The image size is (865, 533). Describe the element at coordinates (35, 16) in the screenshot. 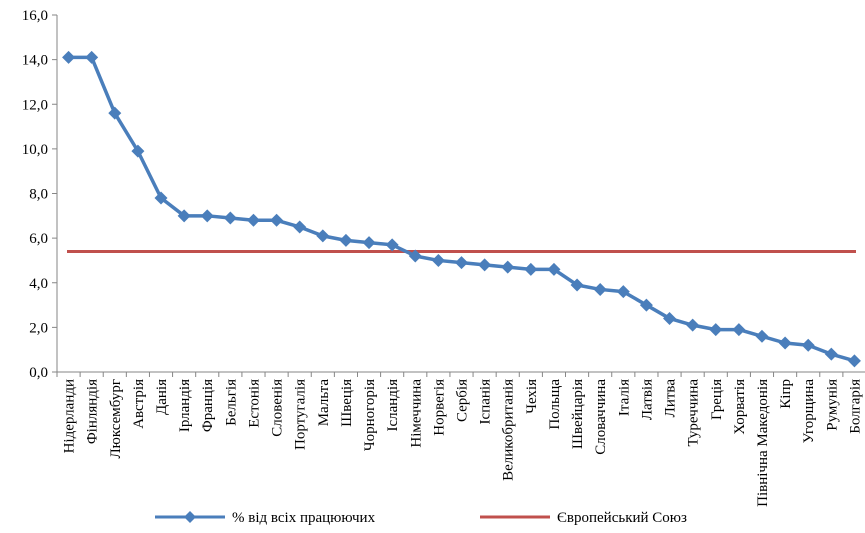

I see `y-tick-label: 16,0` at that location.